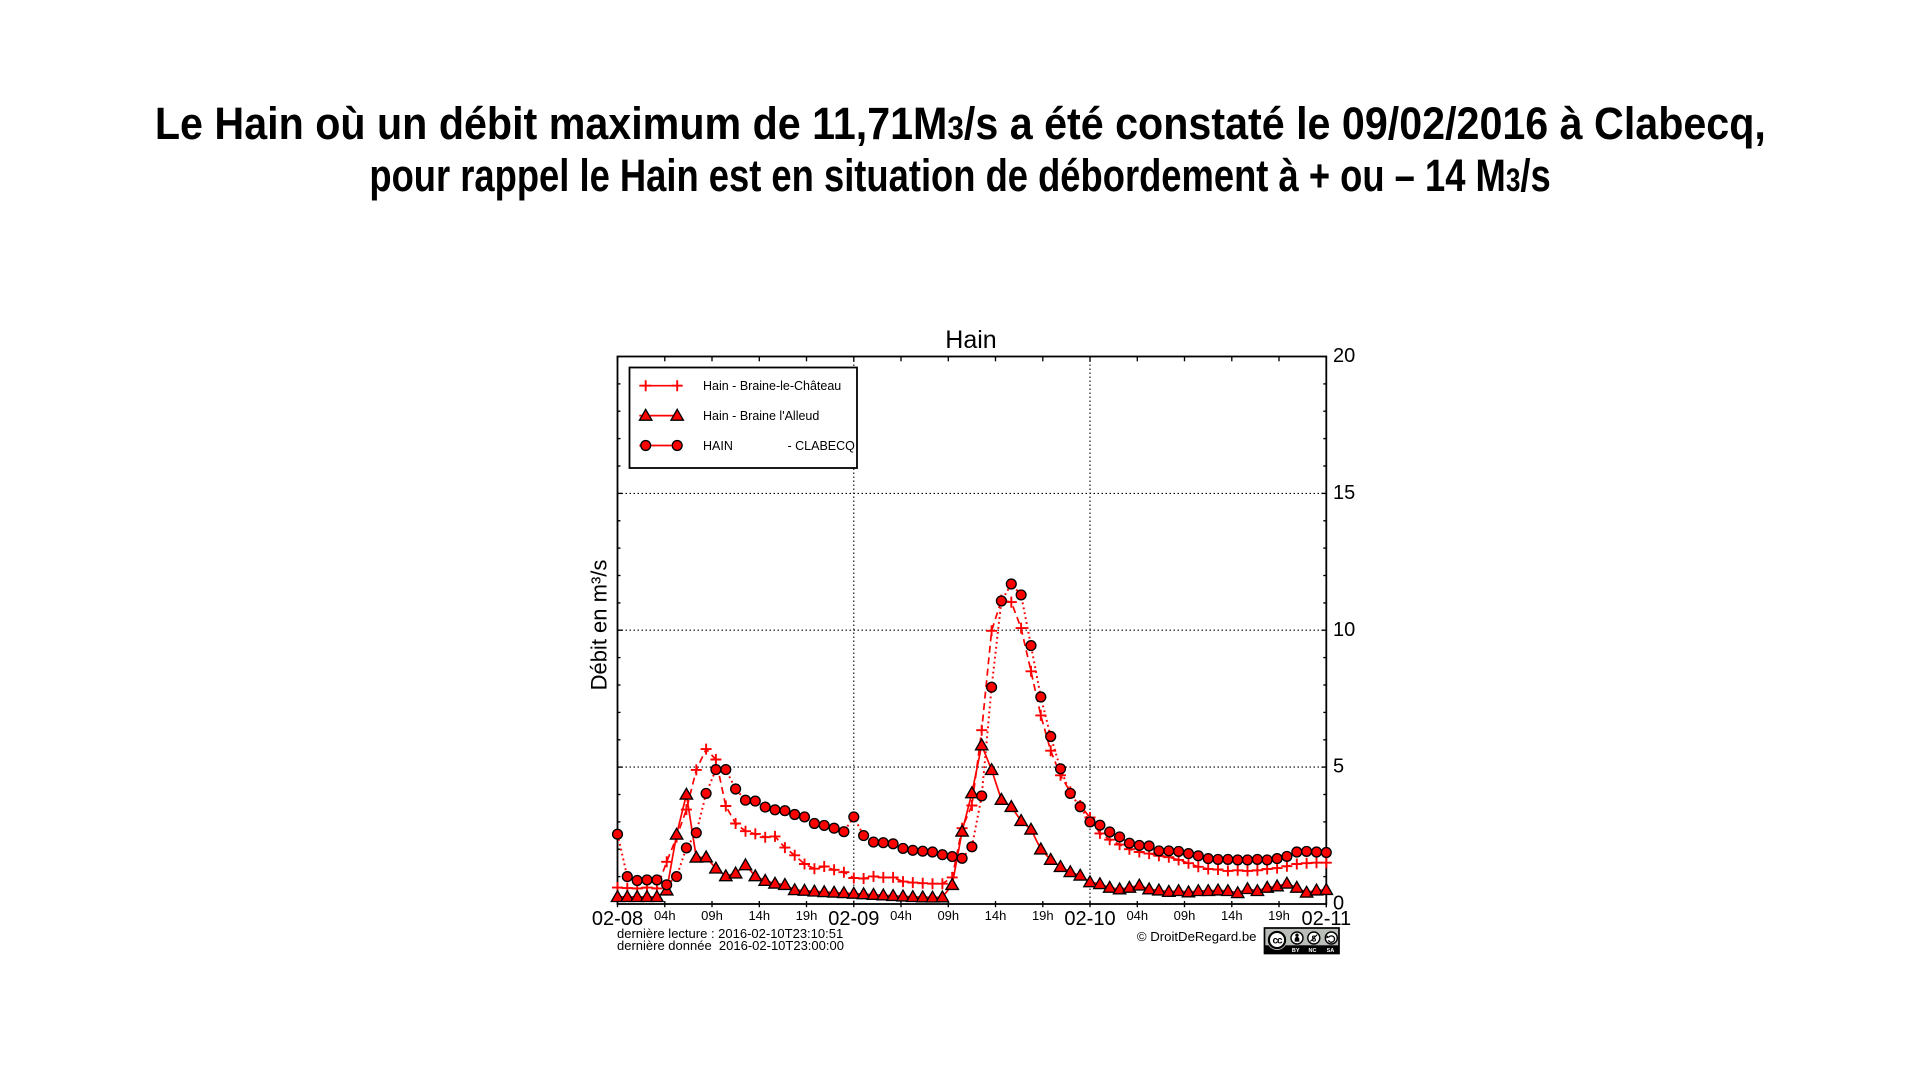 The width and height of the screenshot is (1920, 1080). I want to click on svg-text: 02-08, so click(617, 919).